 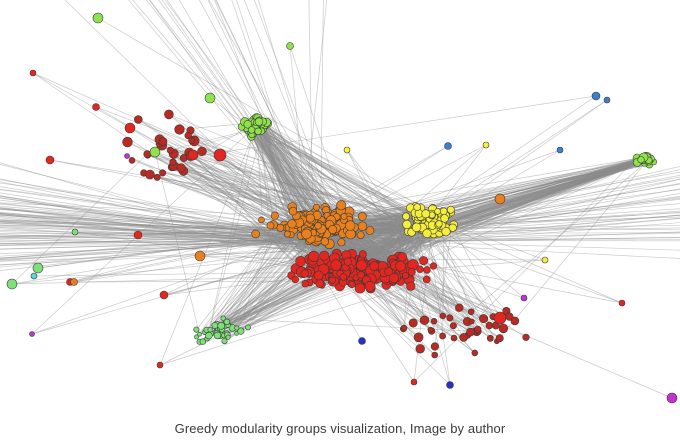 What do you see at coordinates (524, 298) in the screenshot?
I see `graph-node-magenta` at bounding box center [524, 298].